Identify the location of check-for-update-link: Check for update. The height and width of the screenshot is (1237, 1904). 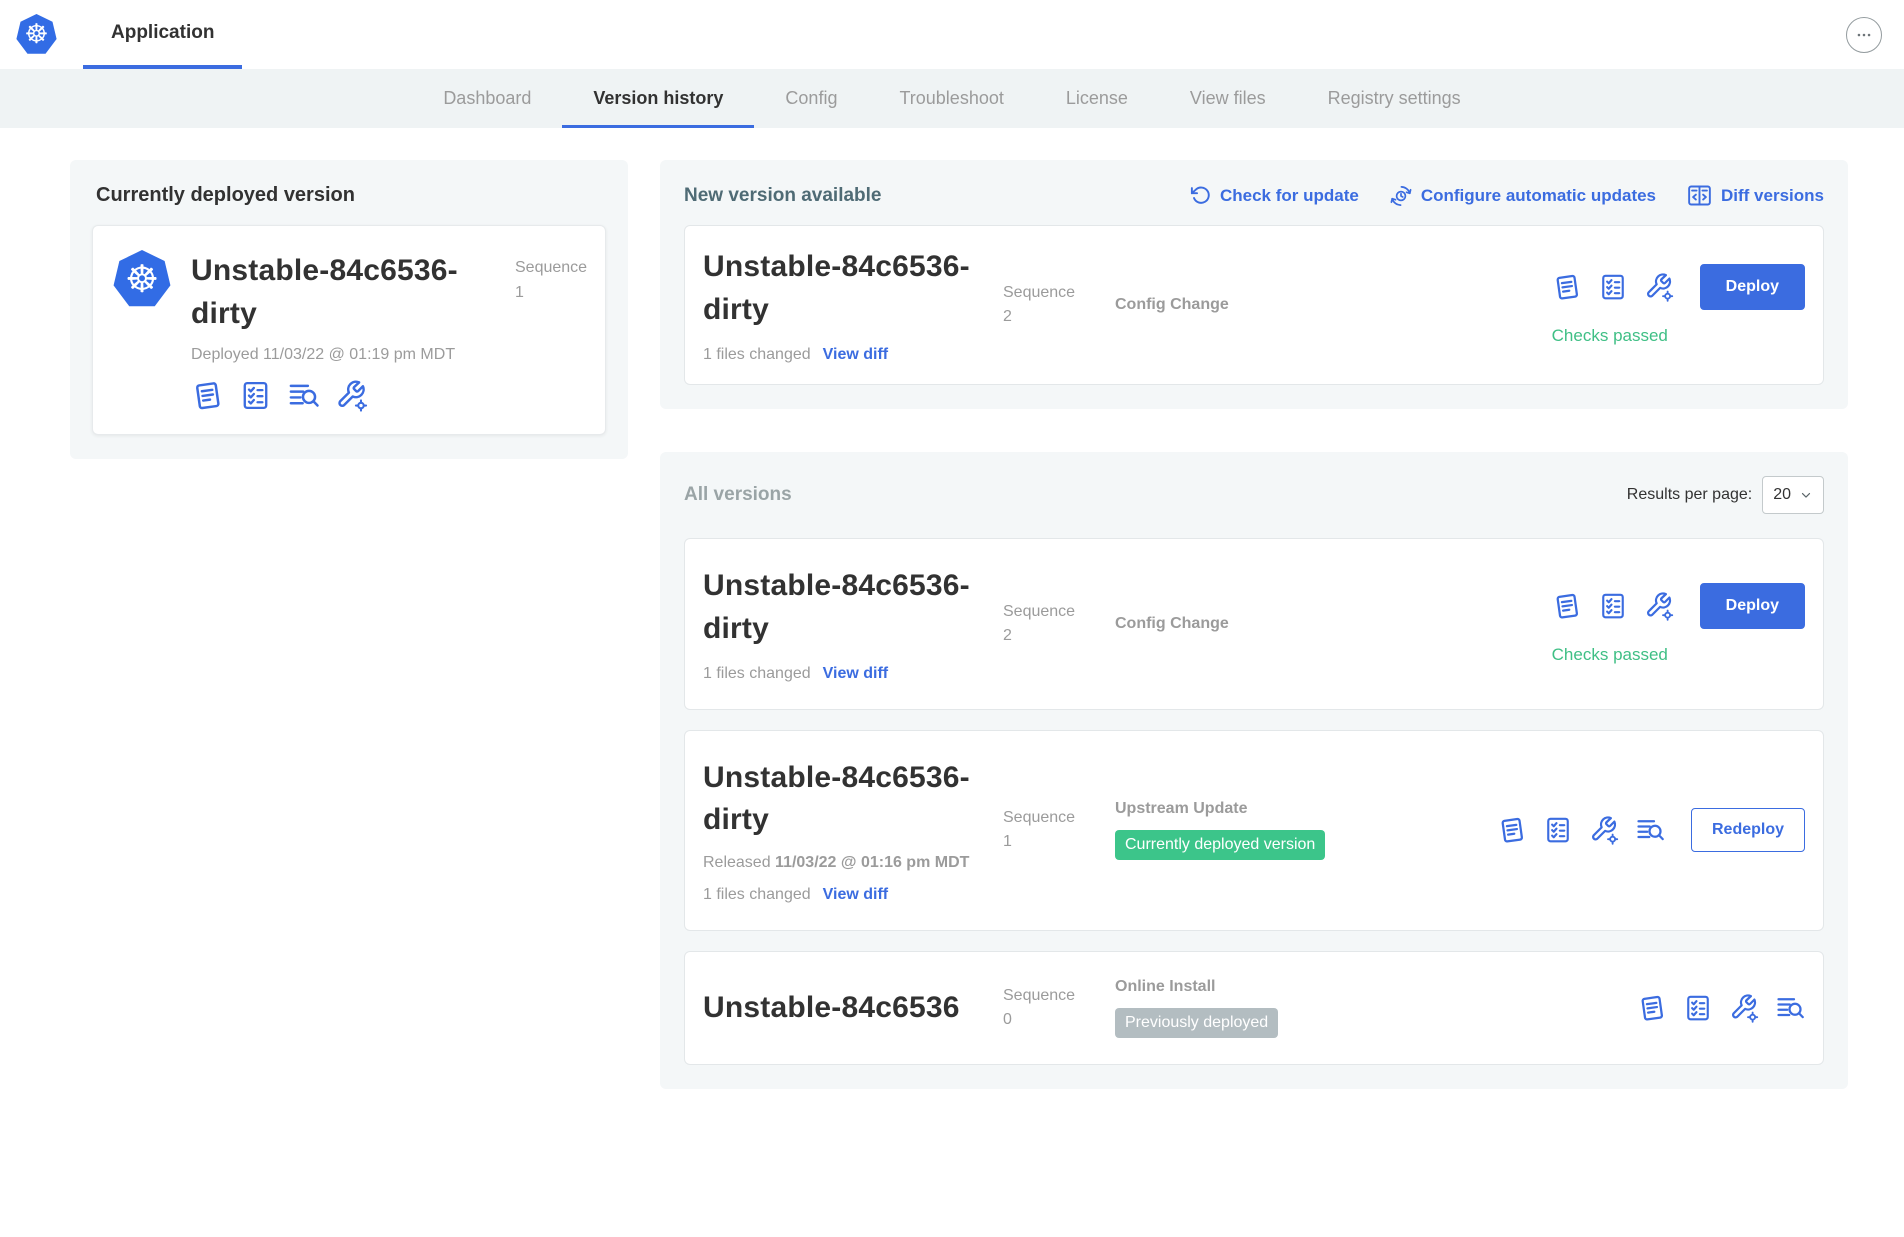
(1274, 195).